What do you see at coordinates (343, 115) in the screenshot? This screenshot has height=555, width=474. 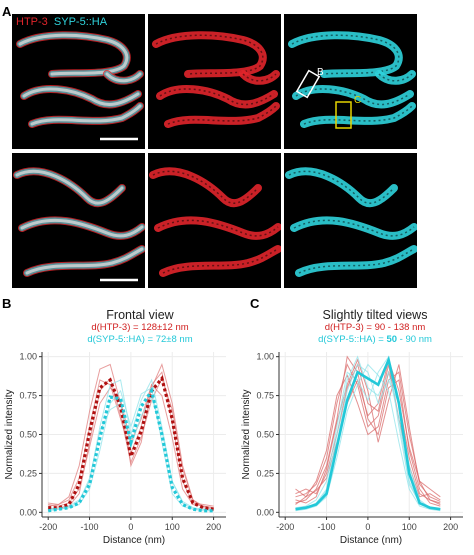 I see `roi-box-c` at bounding box center [343, 115].